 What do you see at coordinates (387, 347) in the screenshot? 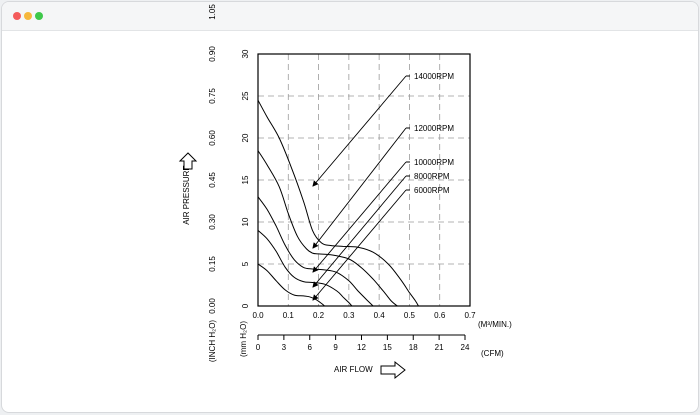
I see `x2-tick-label: 15` at bounding box center [387, 347].